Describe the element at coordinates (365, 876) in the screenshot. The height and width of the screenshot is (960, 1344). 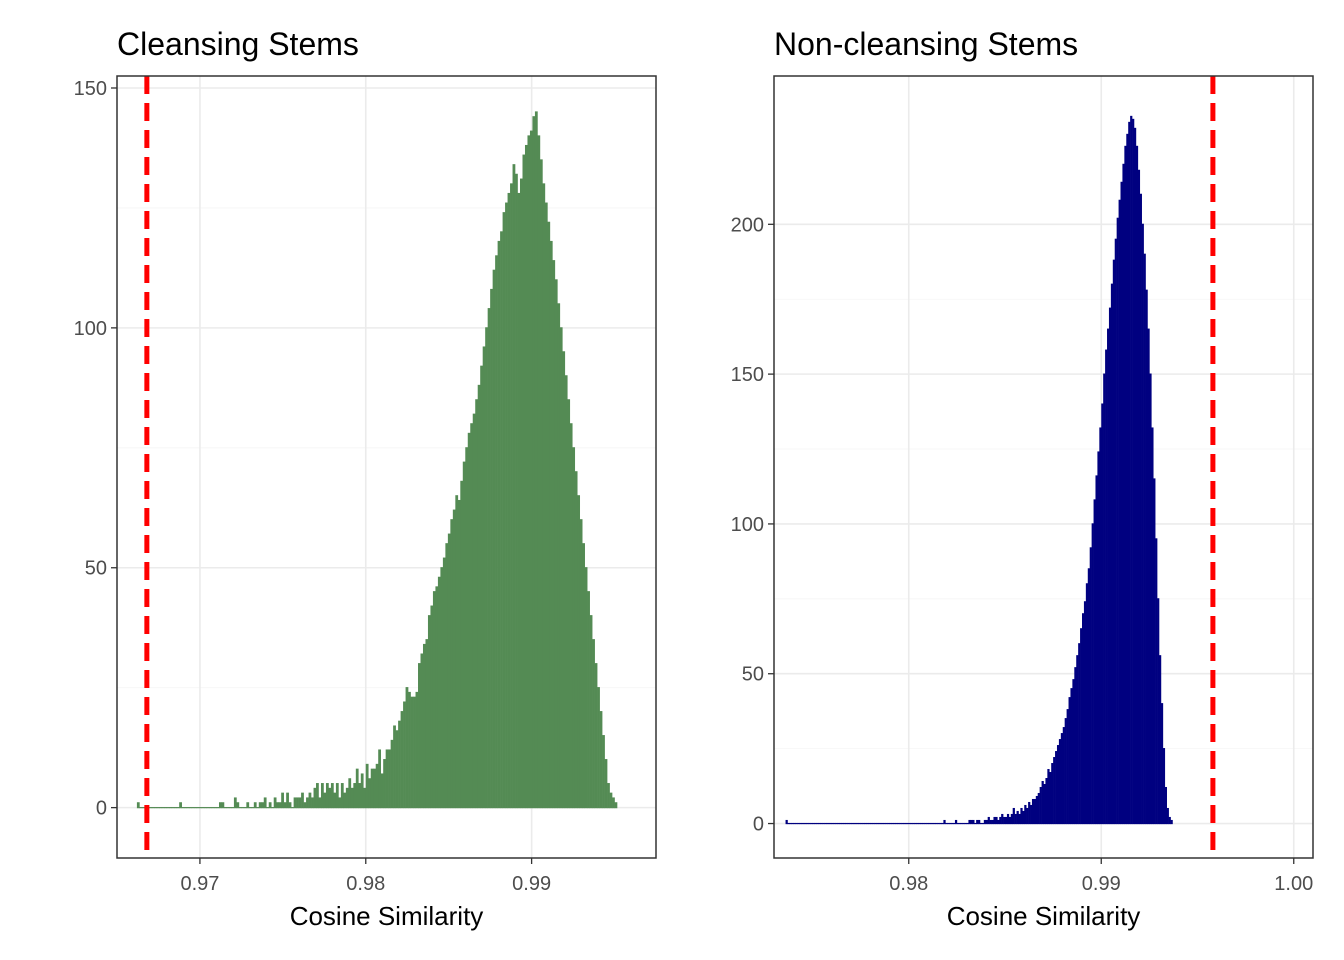
I see `x-axis-ticks: 0.97 0.98 0.99` at that location.